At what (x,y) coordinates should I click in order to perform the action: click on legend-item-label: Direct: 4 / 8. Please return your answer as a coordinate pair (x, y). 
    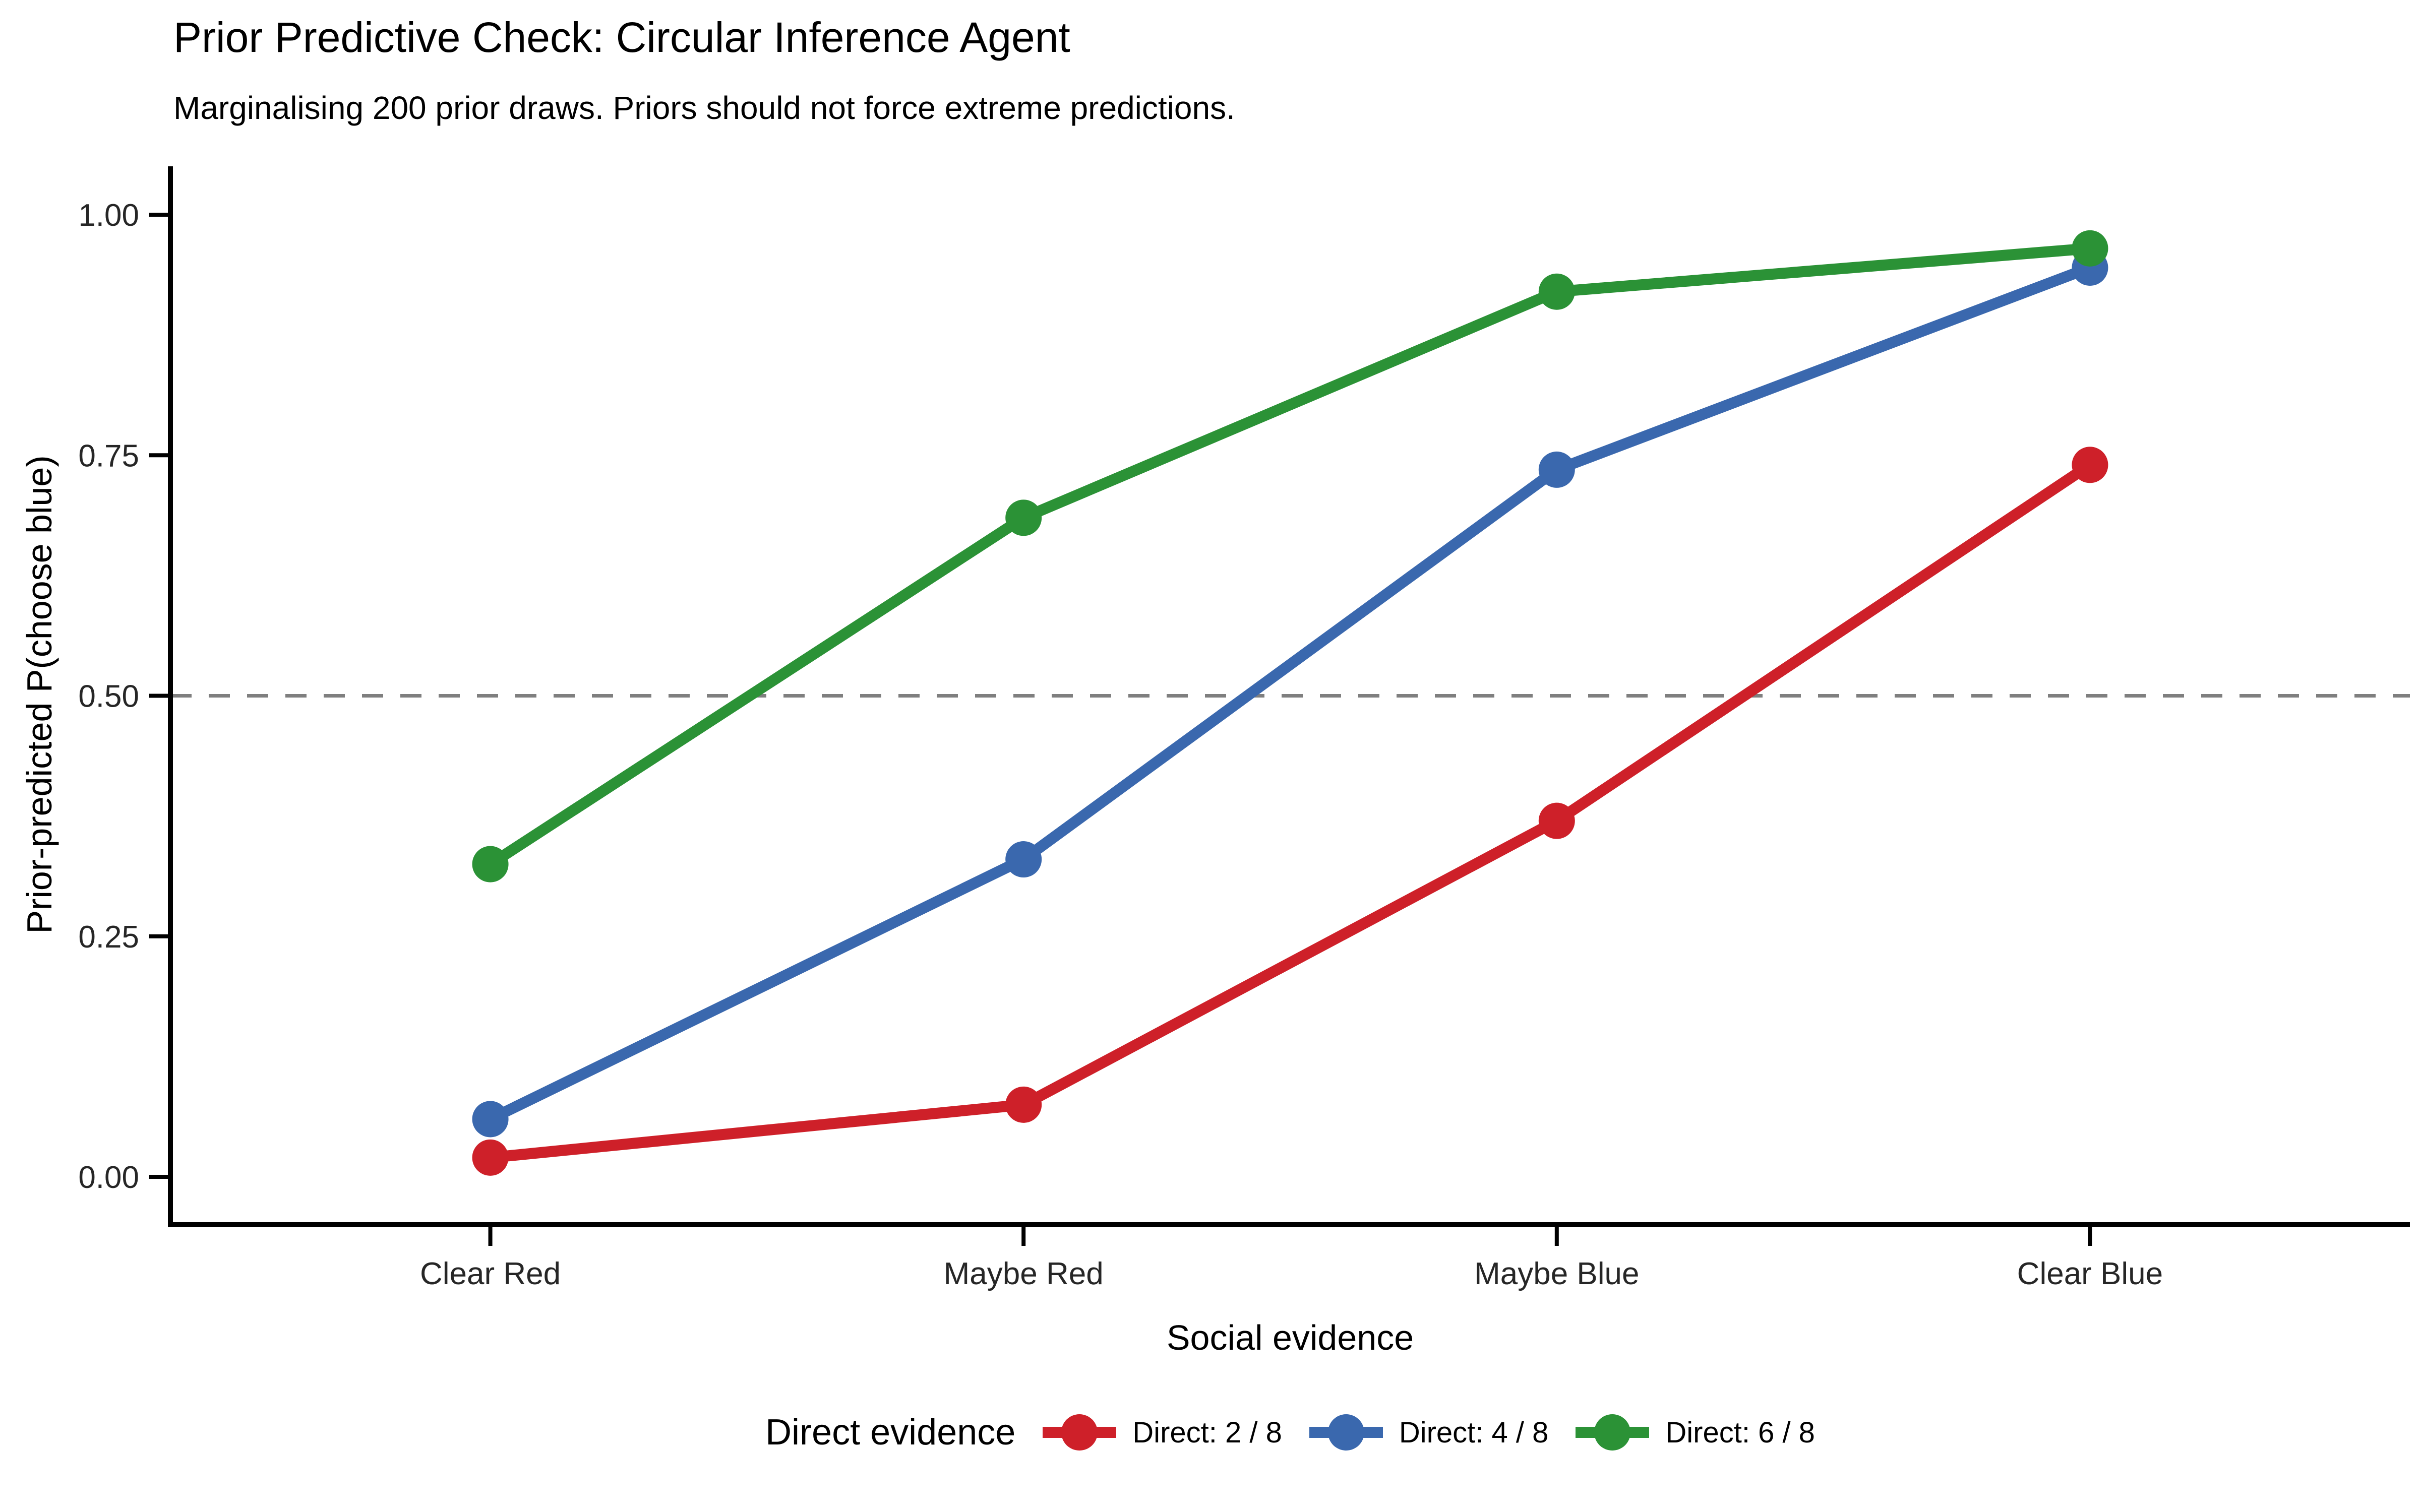
    Looking at the image, I should click on (1474, 1433).